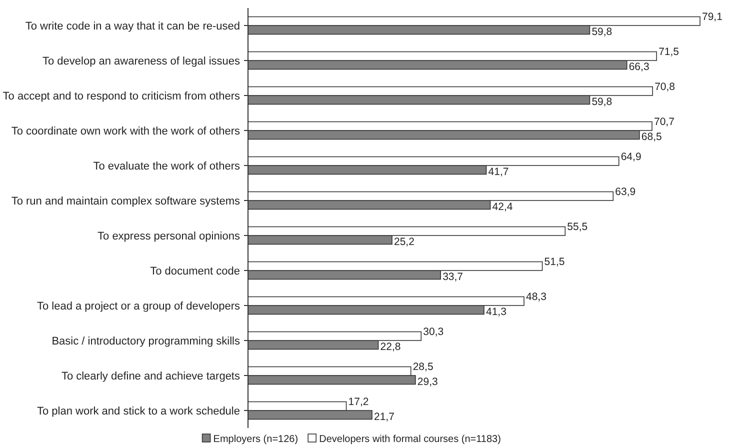 Image resolution: width=735 pixels, height=447 pixels. I want to click on data-label: 21,7, so click(384, 416).